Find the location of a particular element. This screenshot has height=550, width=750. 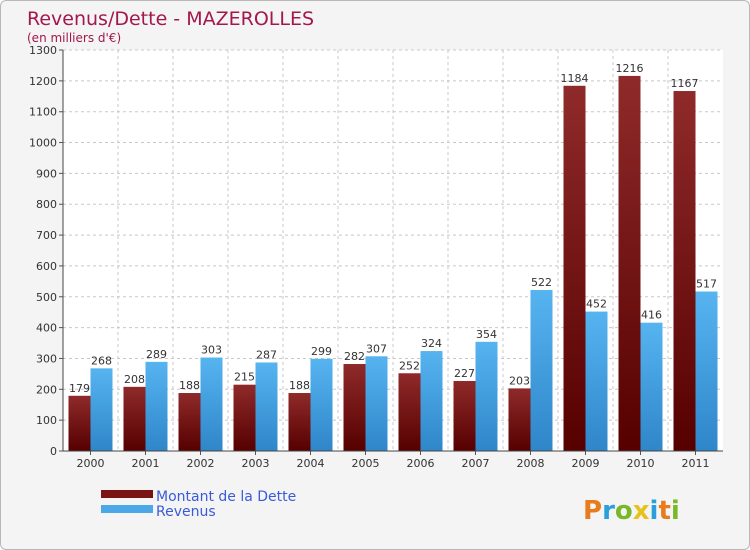

y-tick-label: 900 is located at coordinates (46, 173).